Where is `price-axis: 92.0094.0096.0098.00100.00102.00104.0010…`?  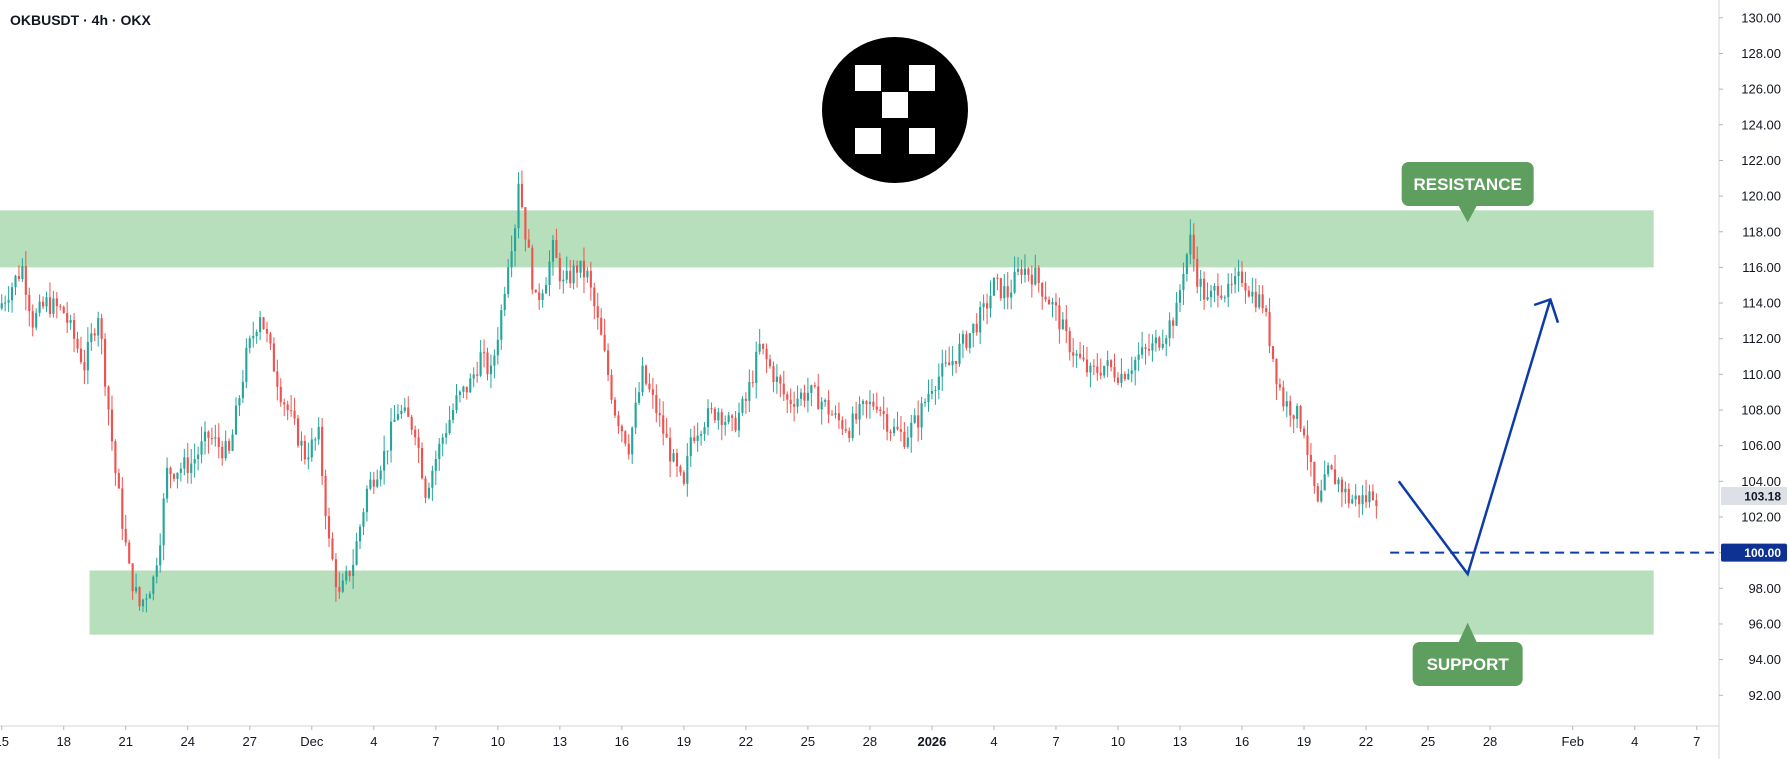 price-axis: 92.0094.0096.0098.00100.00102.00104.0010… is located at coordinates (1752, 379).